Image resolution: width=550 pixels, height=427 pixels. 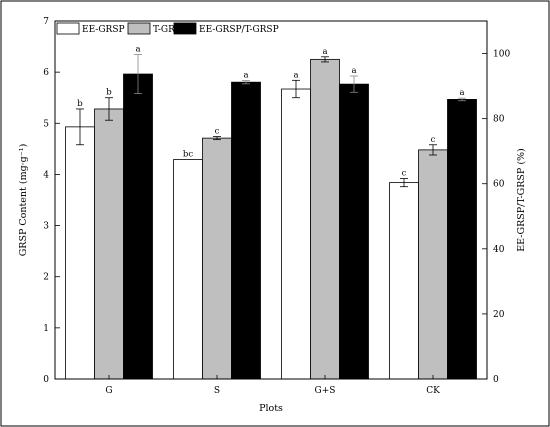 I want to click on legend-label-ee-grsp: EE-GRSP, so click(x=103, y=30).